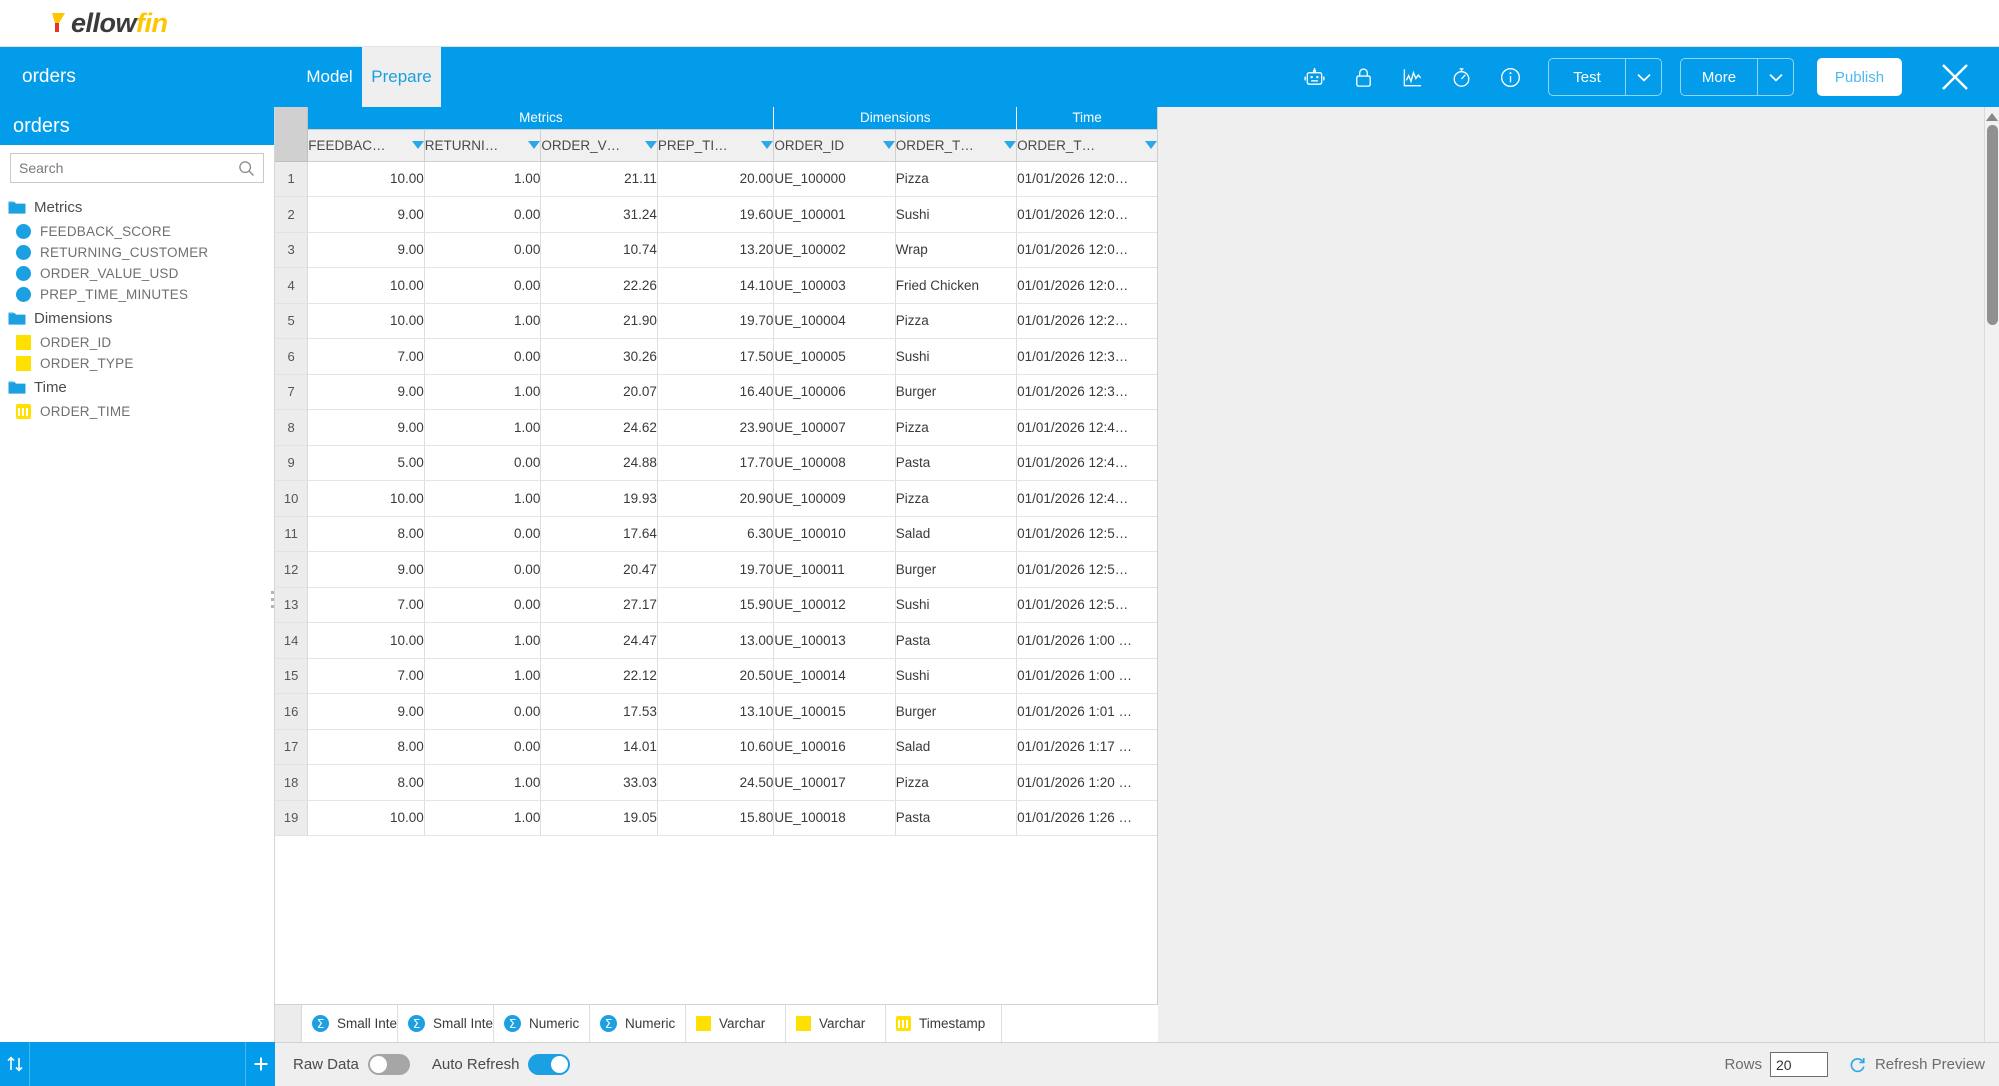 The height and width of the screenshot is (1086, 1999). What do you see at coordinates (14, 1064) in the screenshot?
I see `sort-swap-icon` at bounding box center [14, 1064].